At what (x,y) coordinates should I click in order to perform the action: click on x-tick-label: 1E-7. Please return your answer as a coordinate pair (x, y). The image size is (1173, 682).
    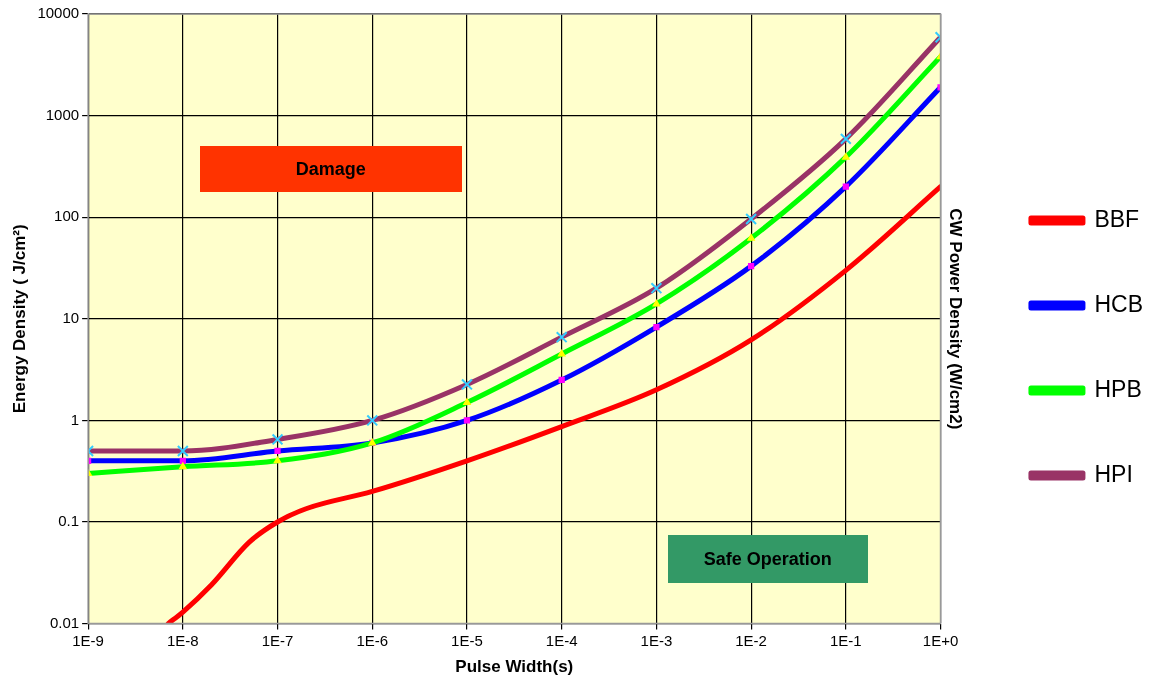
    Looking at the image, I should click on (277, 640).